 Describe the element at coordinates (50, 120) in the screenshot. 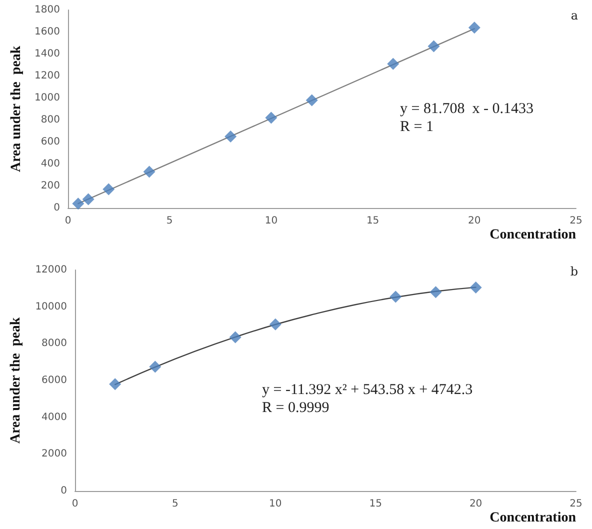

I see `y-tick-label: 800` at that location.